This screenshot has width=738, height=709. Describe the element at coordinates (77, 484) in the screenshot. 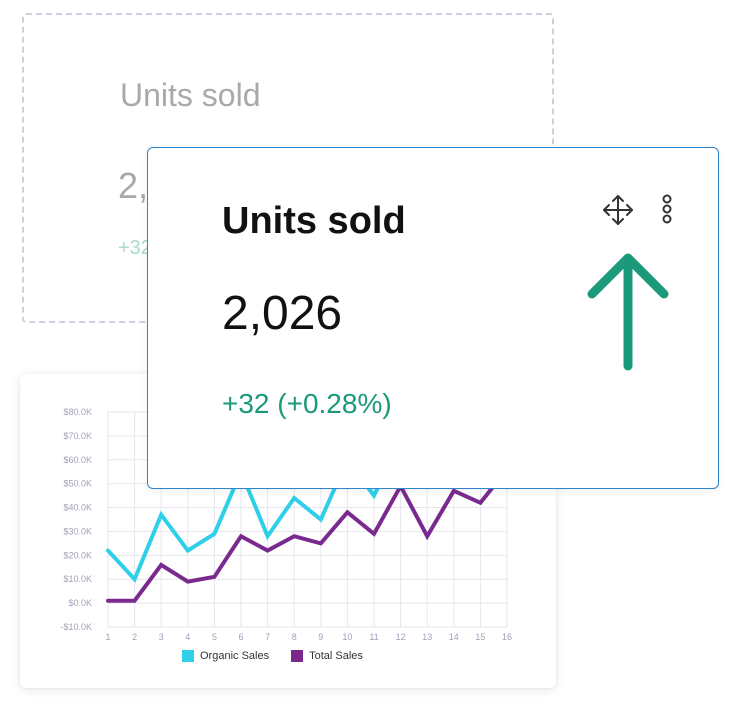

I see `y-tick-label: $50.0K` at that location.